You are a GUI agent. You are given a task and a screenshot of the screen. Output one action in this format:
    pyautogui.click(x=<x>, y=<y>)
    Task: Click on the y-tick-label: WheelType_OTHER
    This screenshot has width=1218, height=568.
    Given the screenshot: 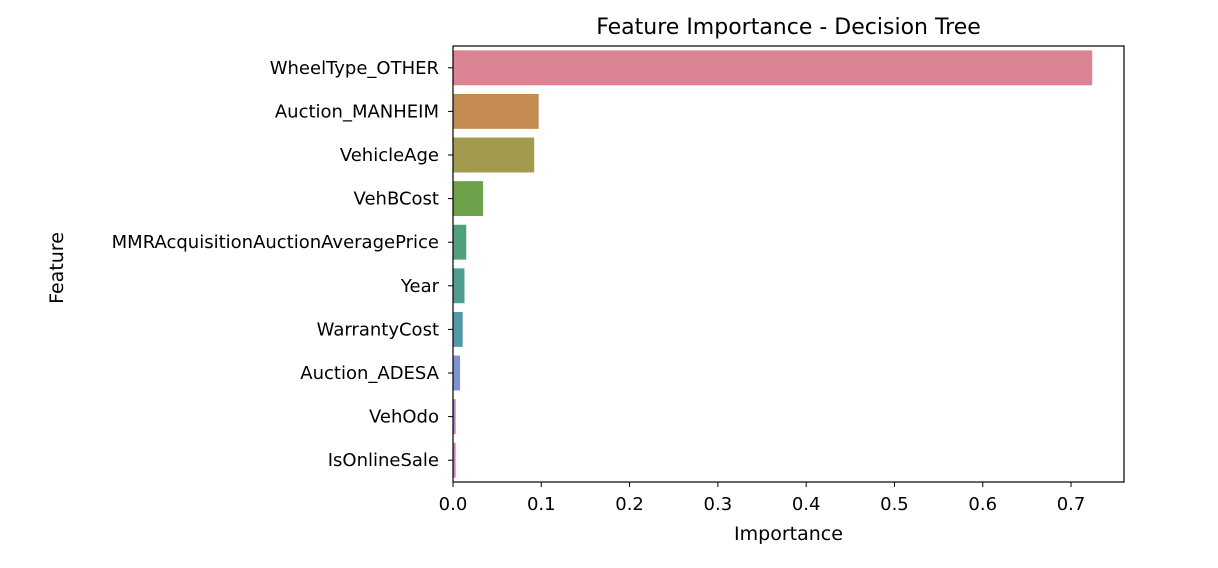 What is the action you would take?
    pyautogui.click(x=354, y=68)
    